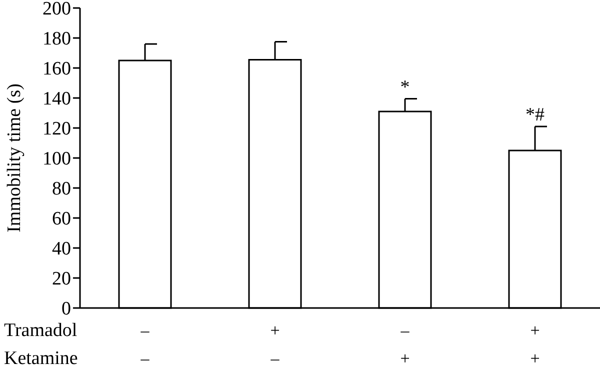 The height and width of the screenshot is (366, 600). Describe the element at coordinates (41, 357) in the screenshot. I see `text: Ketamine` at that location.